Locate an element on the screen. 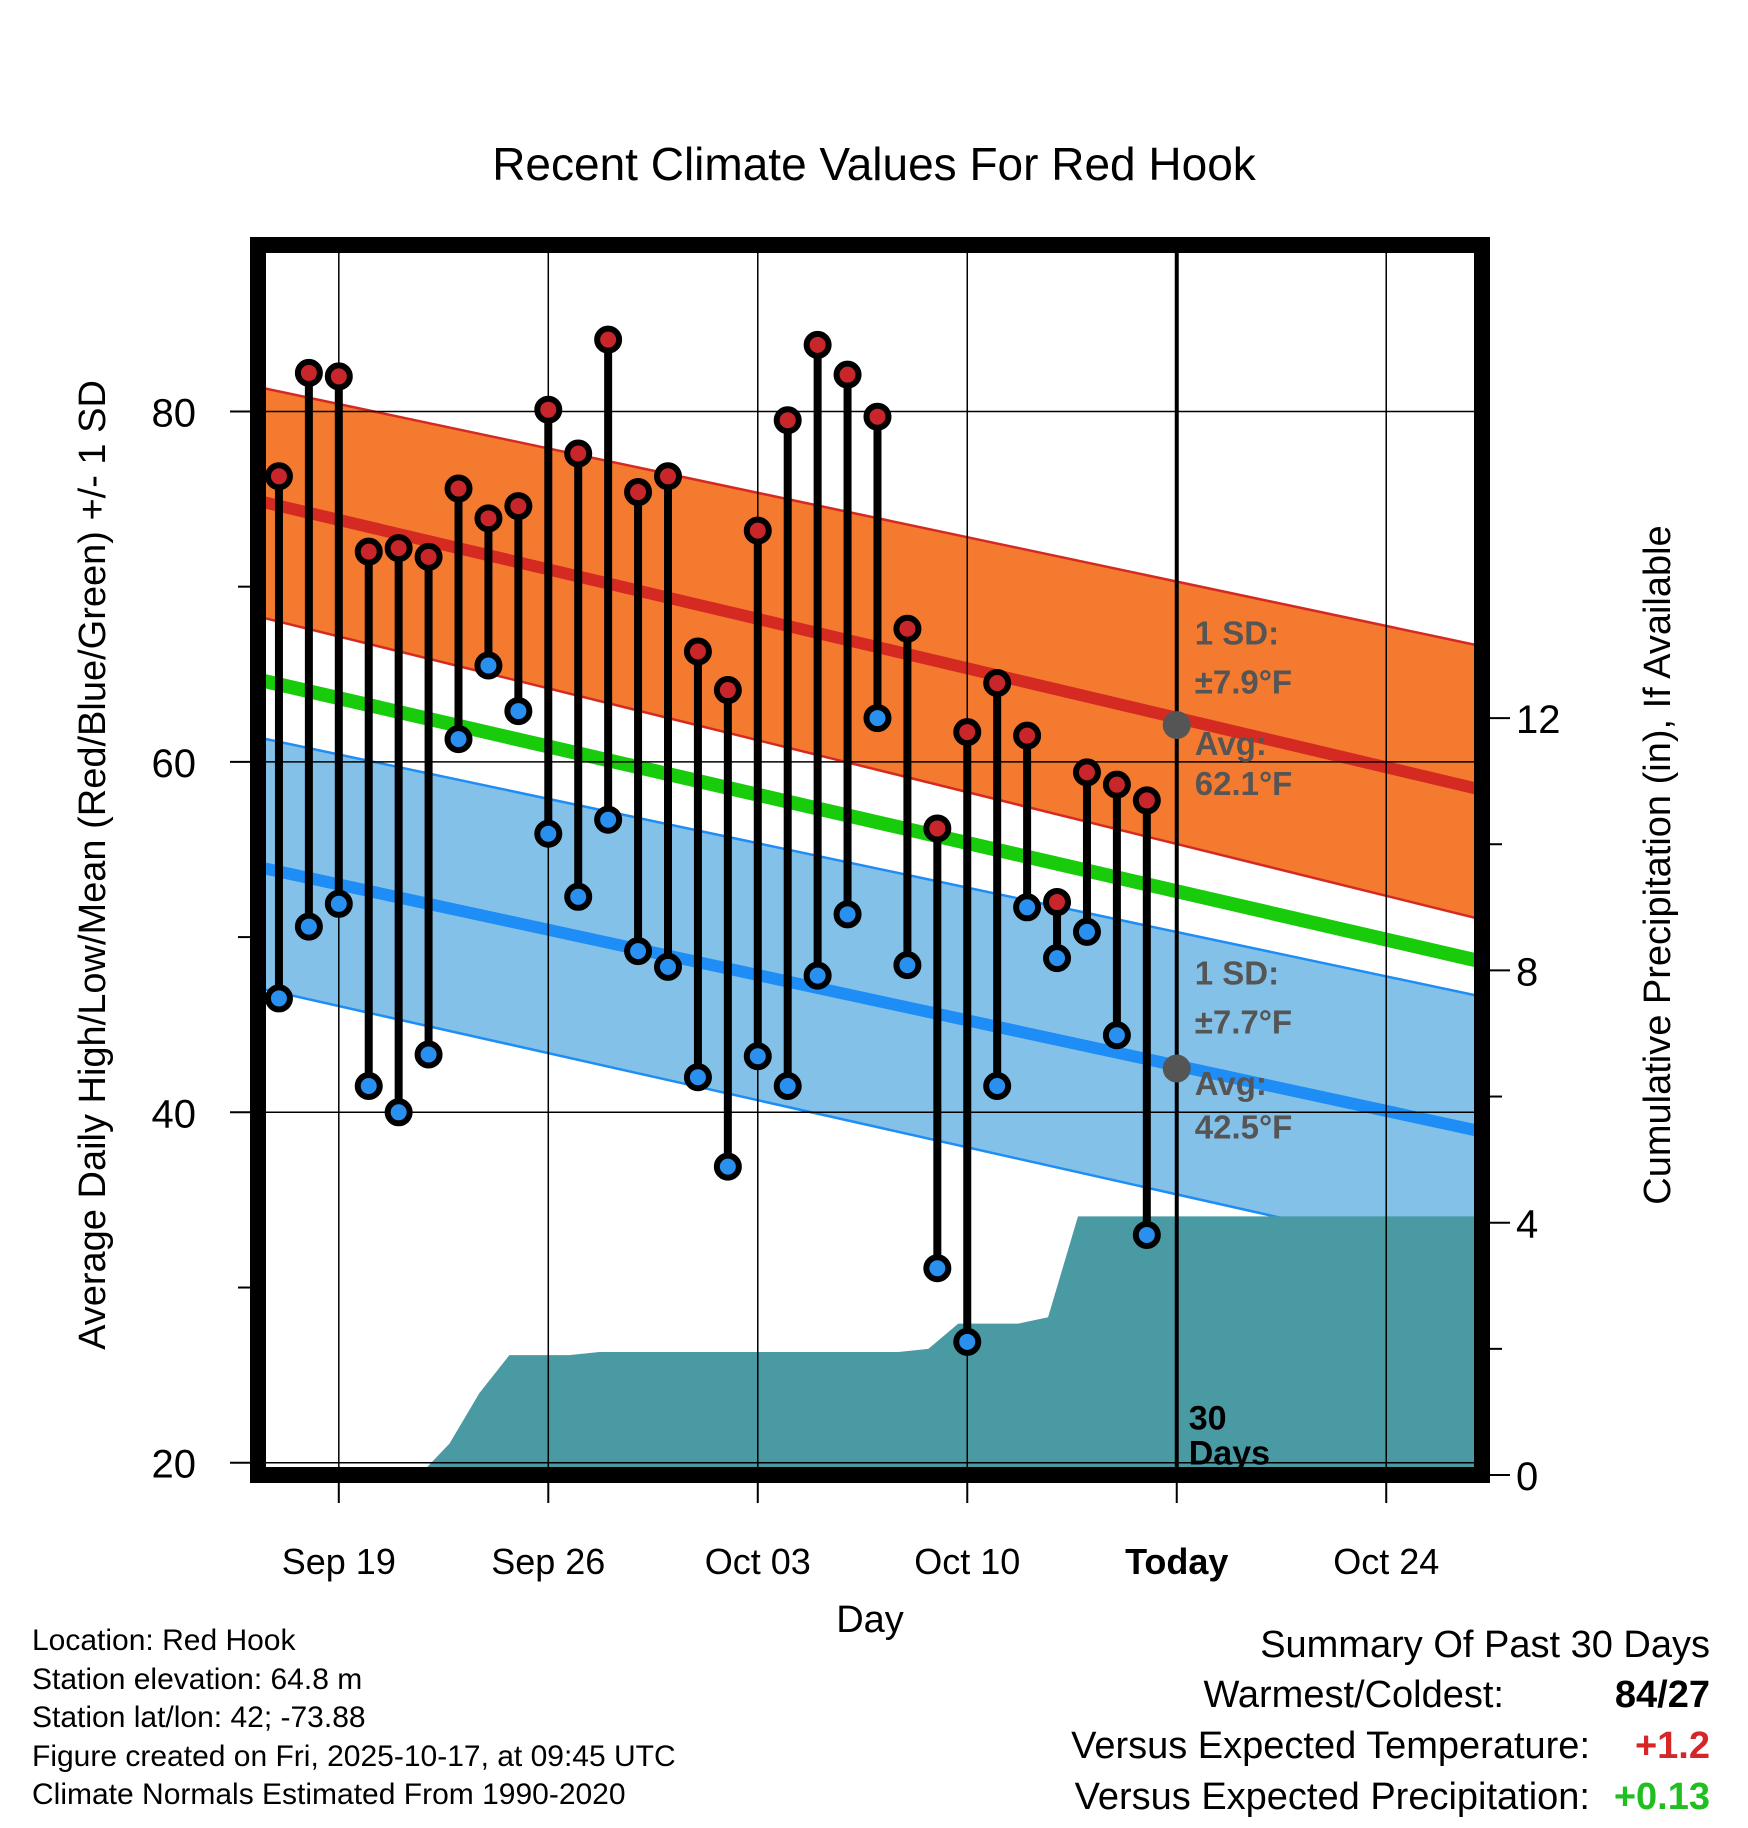  high-sd-value: ±7.9°F is located at coordinates (1243, 682).